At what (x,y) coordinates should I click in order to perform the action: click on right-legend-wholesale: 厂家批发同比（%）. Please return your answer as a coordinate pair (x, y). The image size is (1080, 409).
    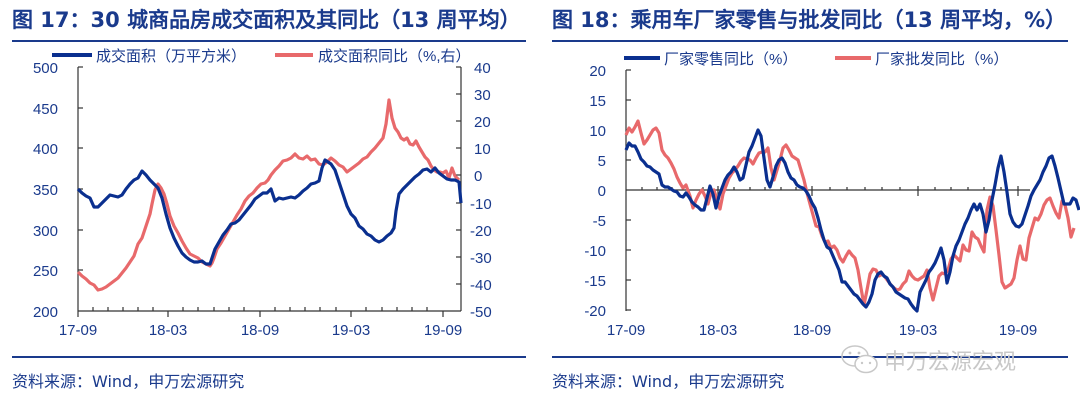
    Looking at the image, I should click on (941, 59).